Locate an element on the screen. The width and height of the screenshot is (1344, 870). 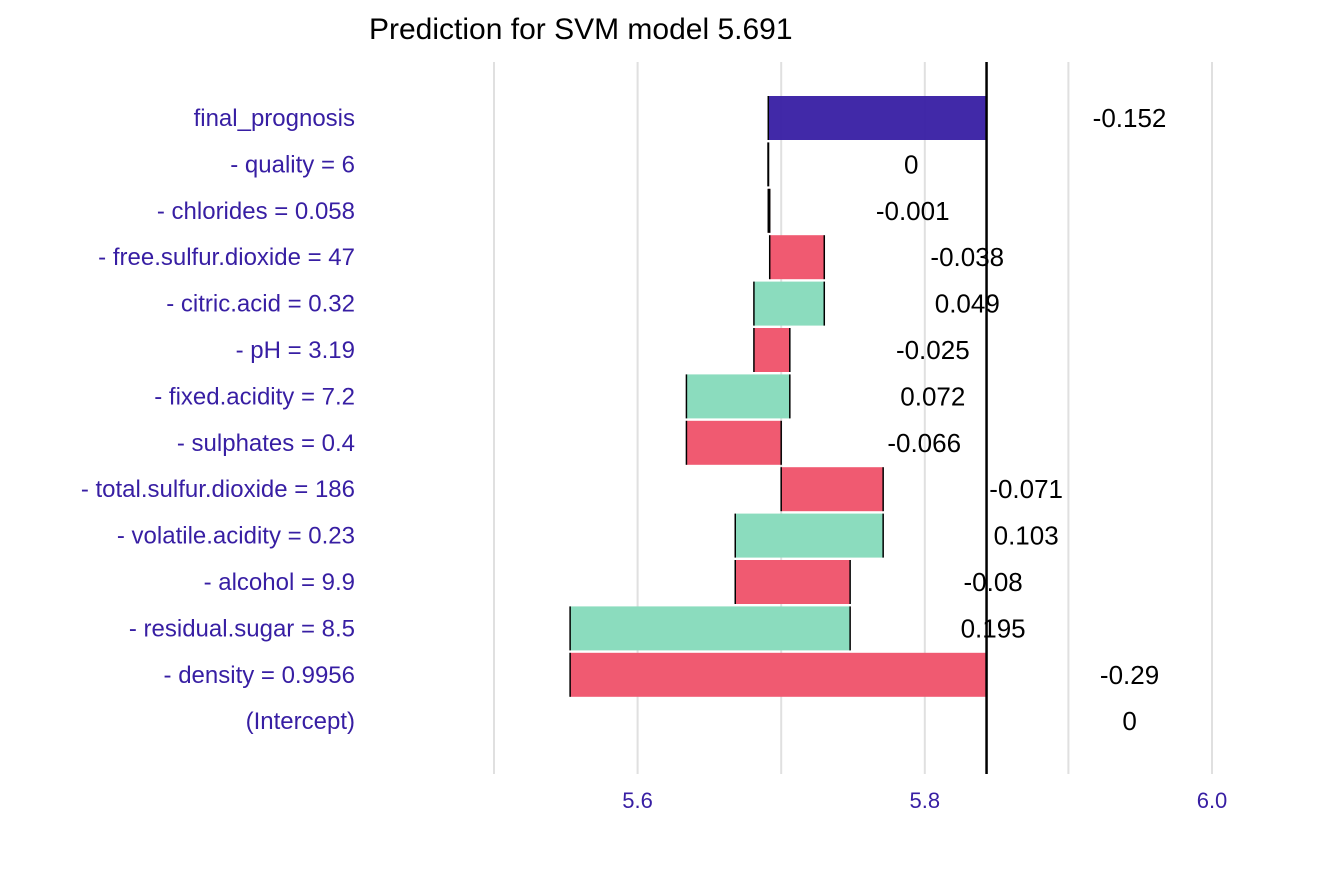
row-label: - pH = 3.19 is located at coordinates (295, 350).